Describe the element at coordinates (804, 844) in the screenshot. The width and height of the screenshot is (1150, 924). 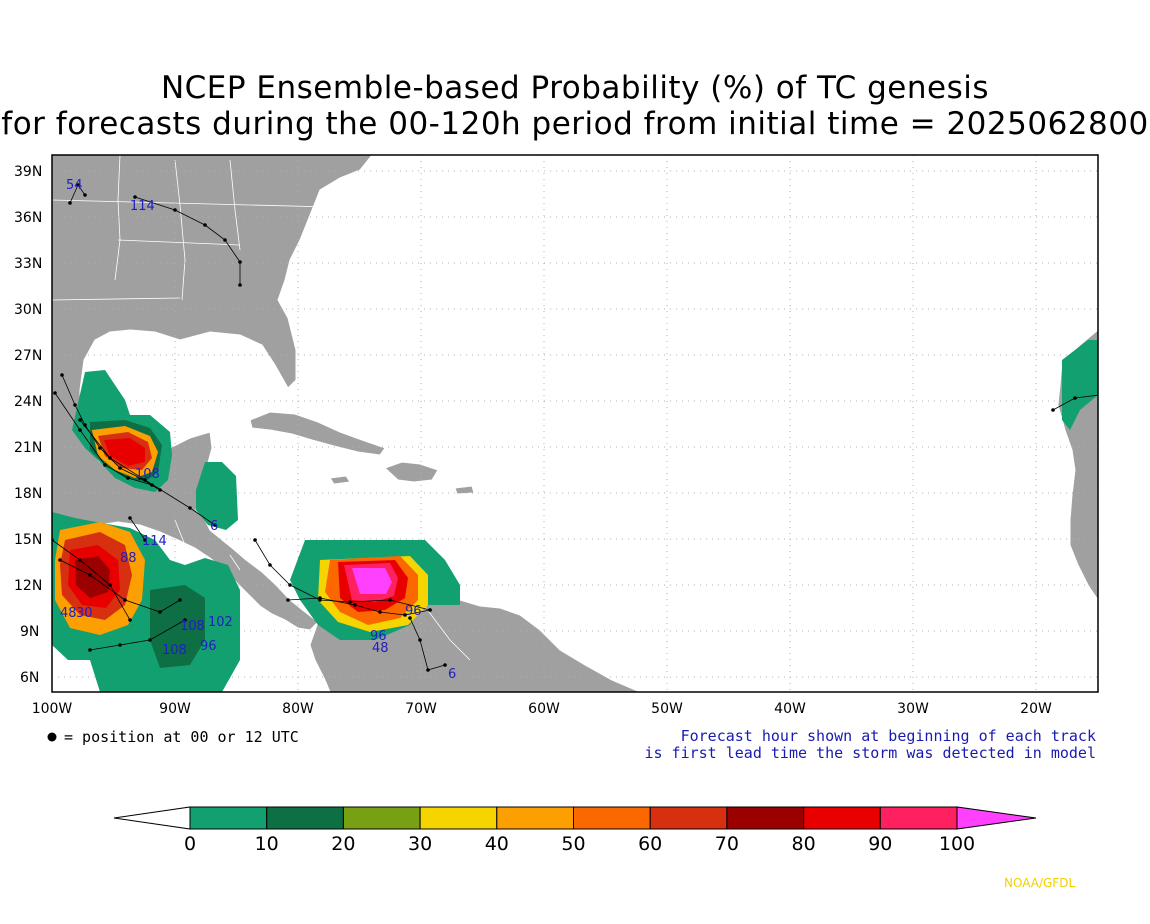
I see `colorbar-tick-label: 80` at that location.